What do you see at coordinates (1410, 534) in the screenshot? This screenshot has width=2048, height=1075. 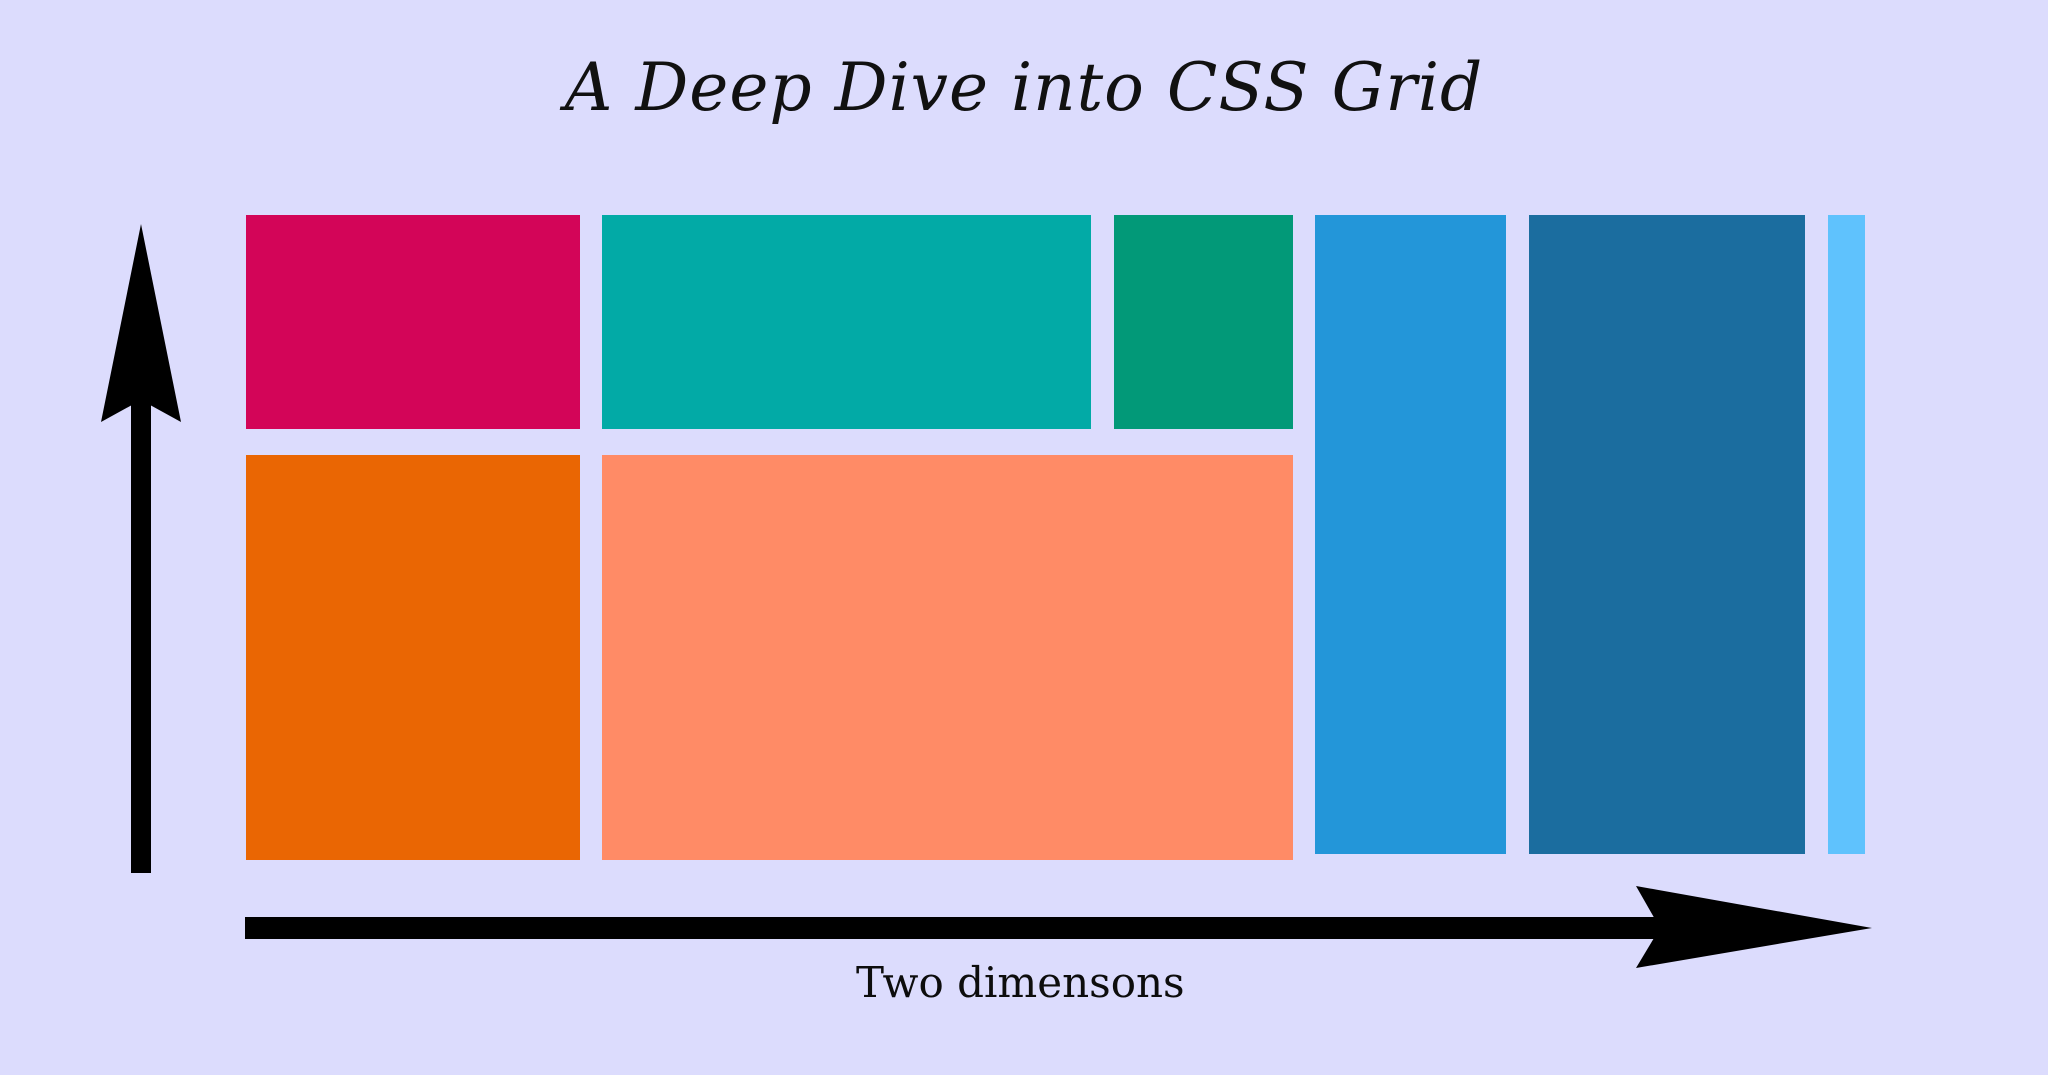 I see `grid-cell-blue` at bounding box center [1410, 534].